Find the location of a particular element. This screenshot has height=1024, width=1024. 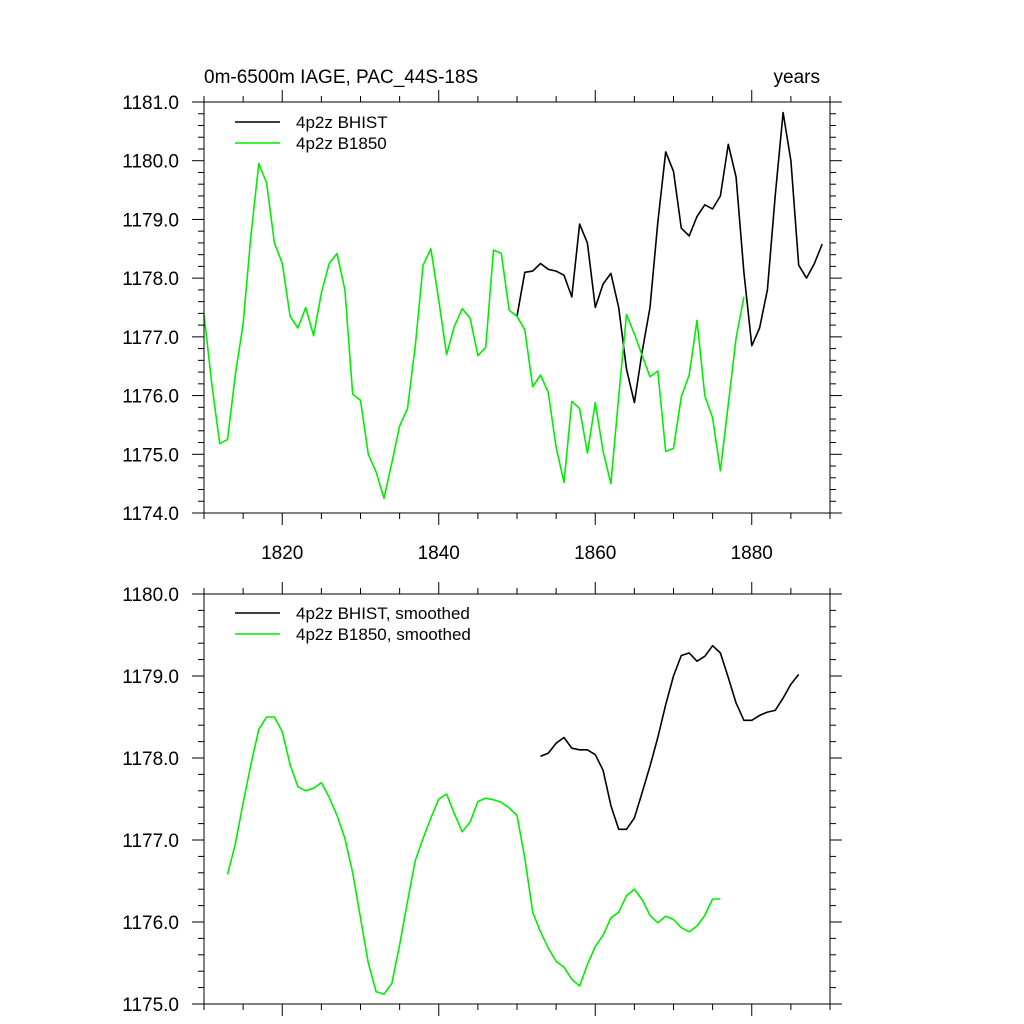

x-tick-label: 1880 is located at coordinates (752, 553).